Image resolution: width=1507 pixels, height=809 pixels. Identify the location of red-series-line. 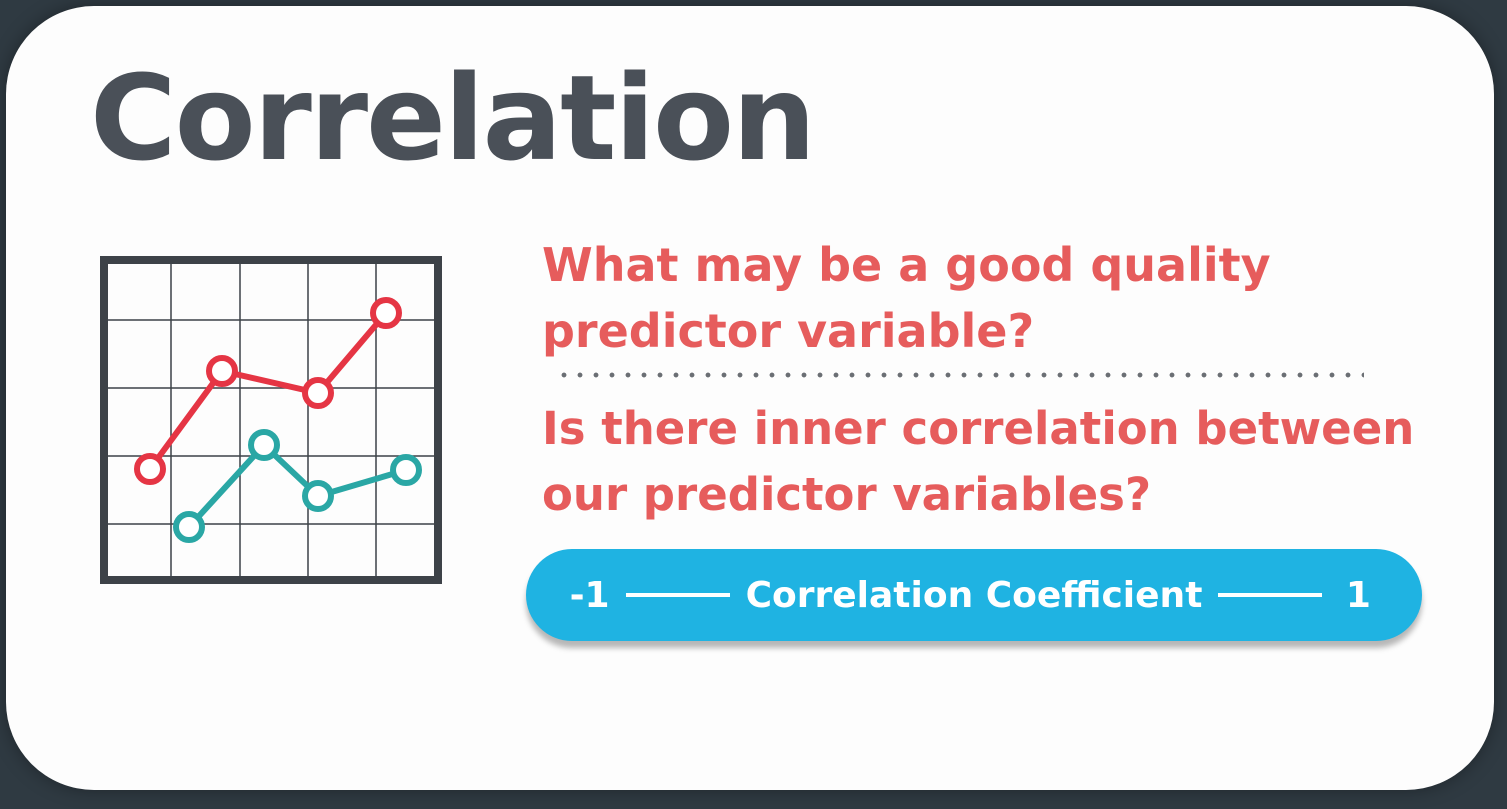
(268, 391).